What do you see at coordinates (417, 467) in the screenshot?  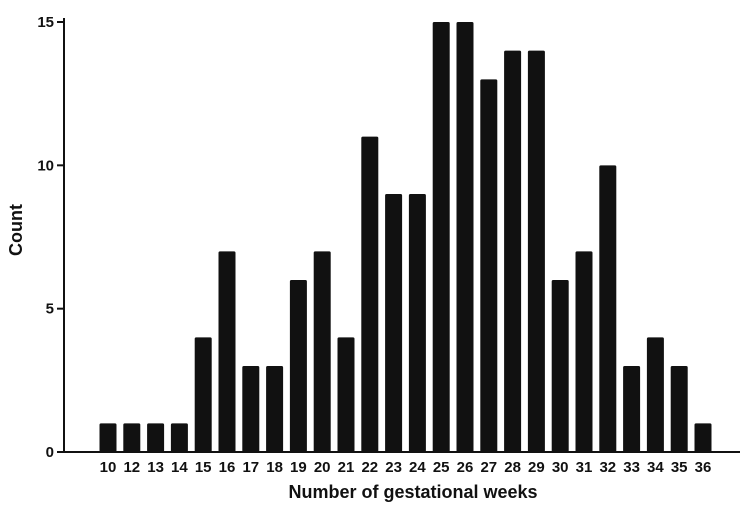 I see `x-tick-label: 24` at bounding box center [417, 467].